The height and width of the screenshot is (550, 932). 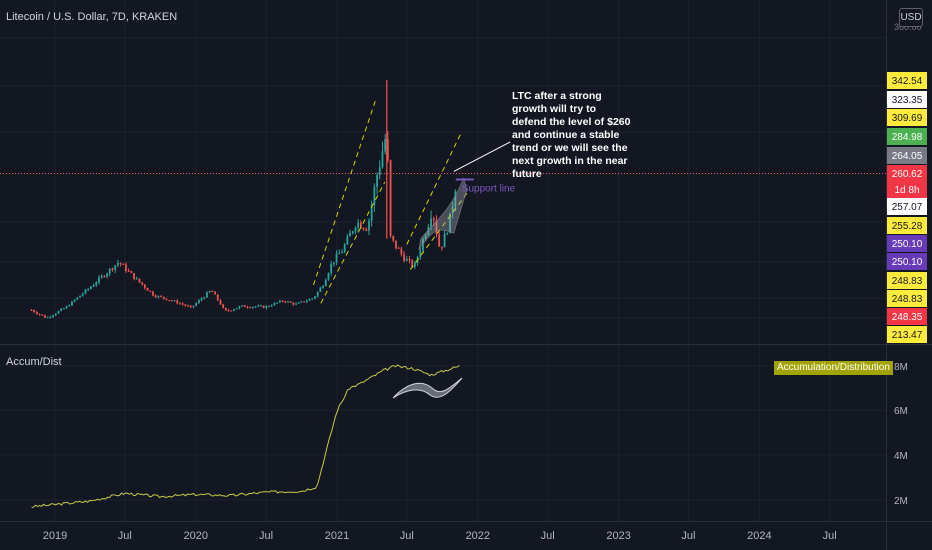 I want to click on price-label: 323.35, so click(x=907, y=100).